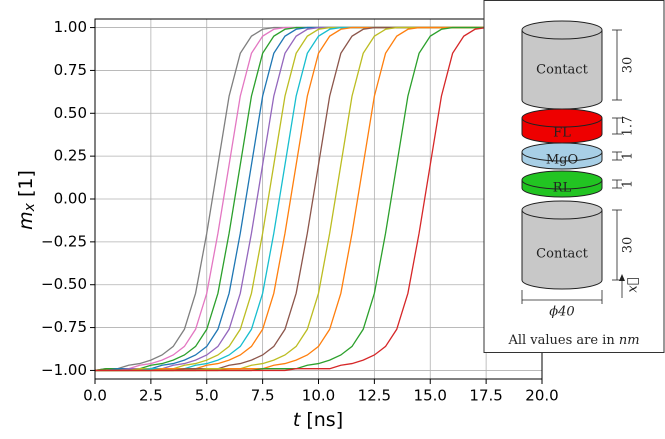 Image resolution: width=665 pixels, height=439 pixels. I want to click on x-axis-label: t [ns], so click(318, 420).